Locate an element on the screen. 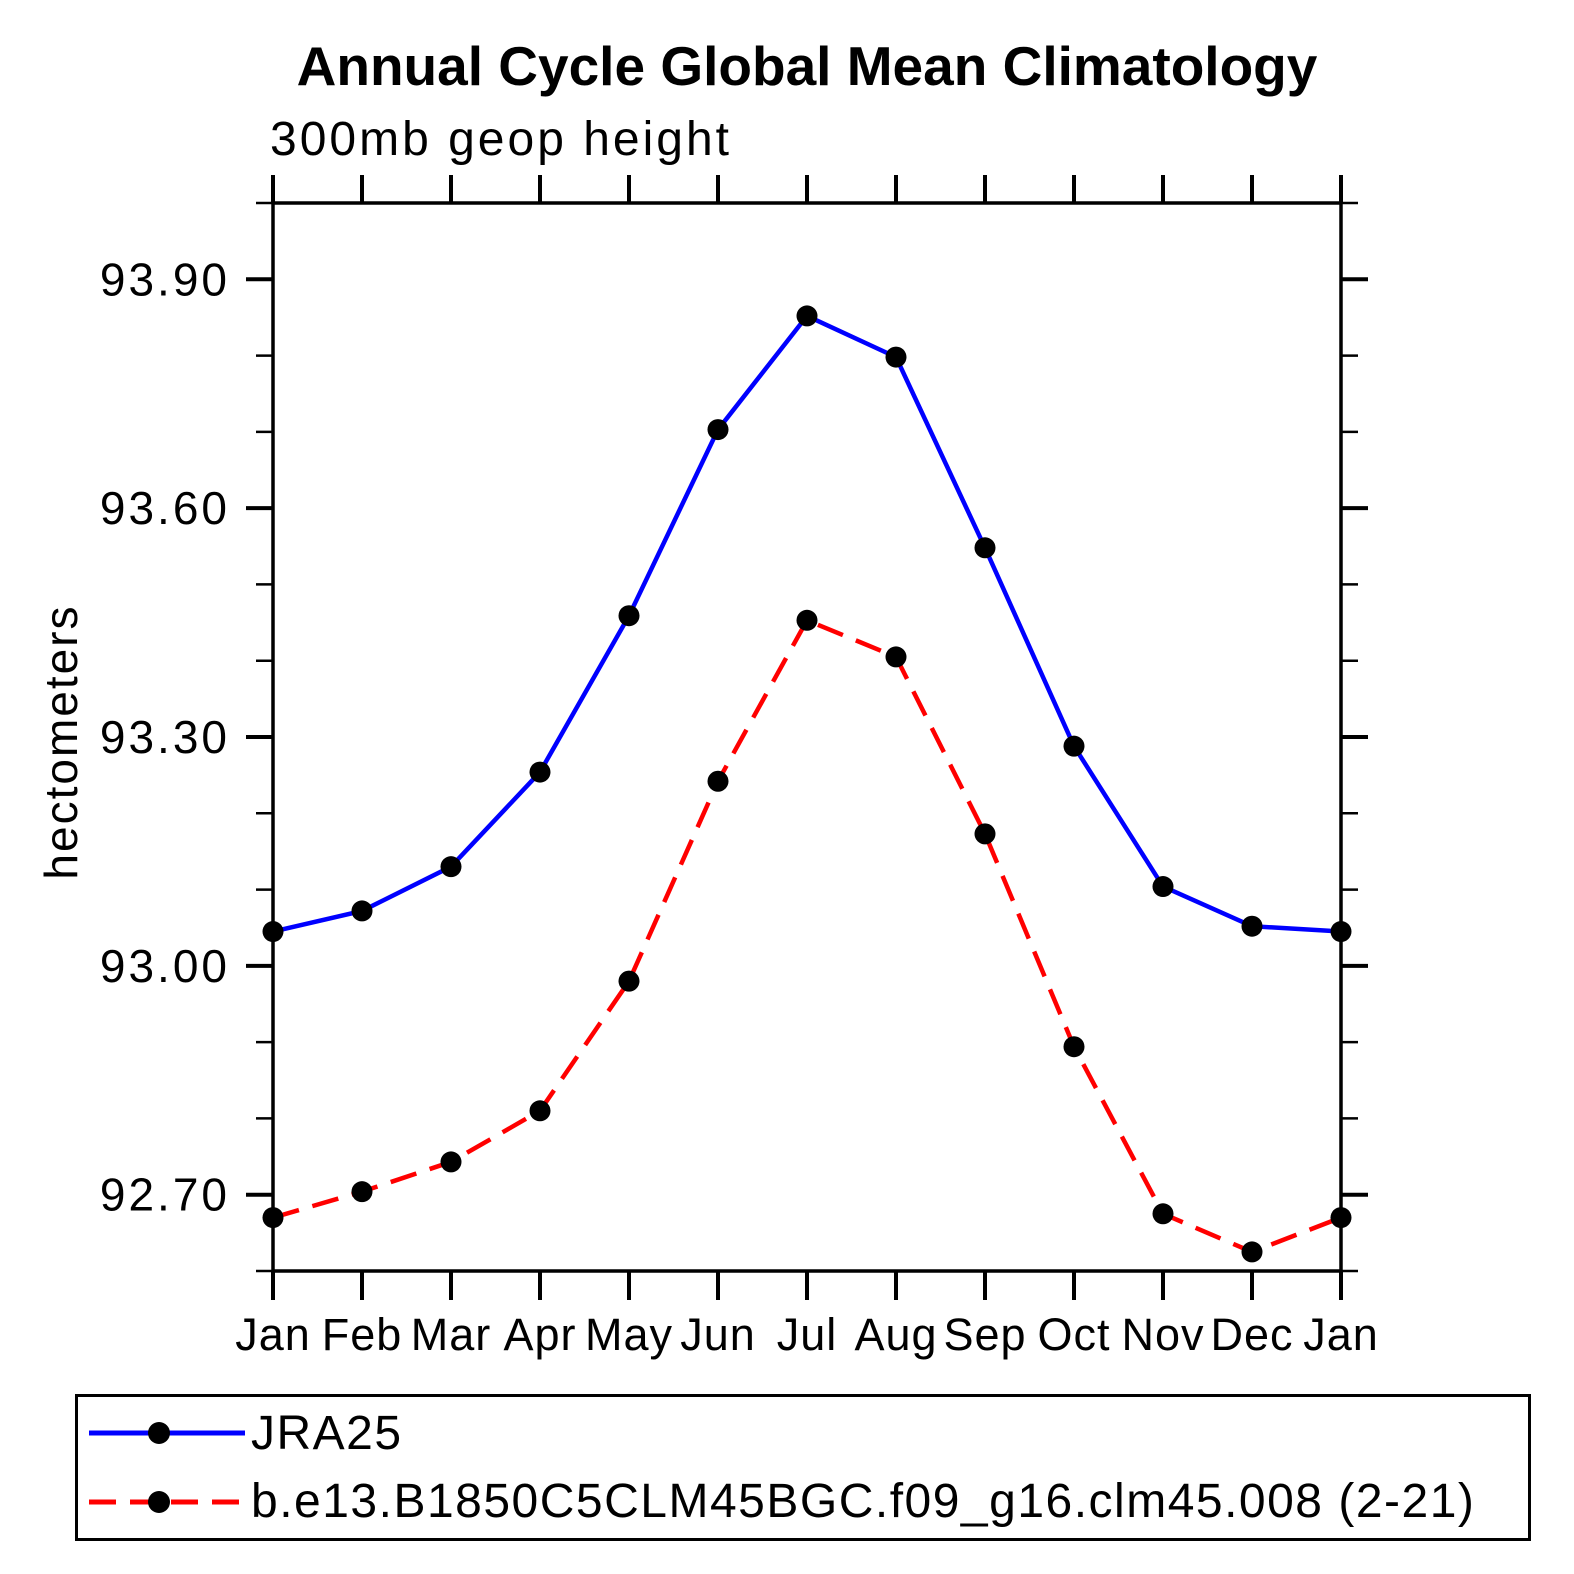 This screenshot has width=1574, height=1574. chart-subtitle: 300mb geop height is located at coordinates (501, 139).